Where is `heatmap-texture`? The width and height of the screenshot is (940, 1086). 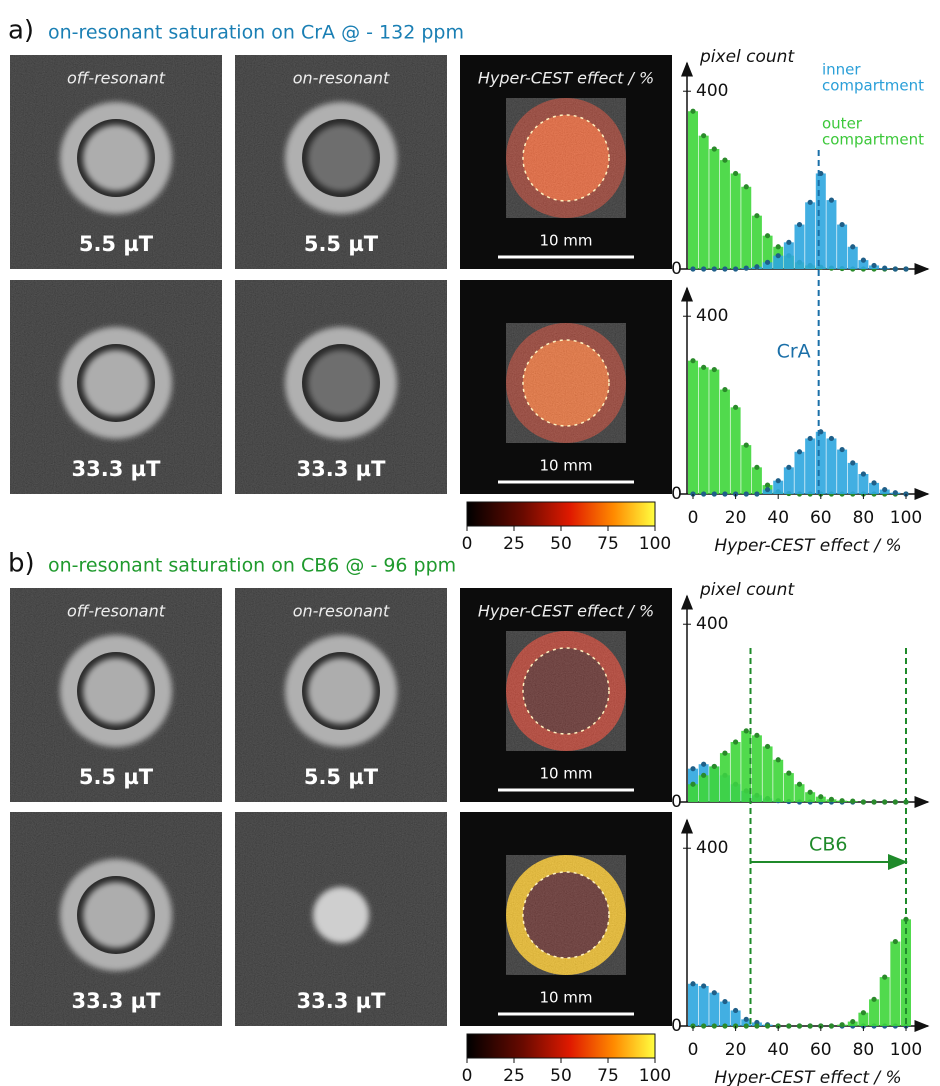 heatmap-texture is located at coordinates (566, 158).